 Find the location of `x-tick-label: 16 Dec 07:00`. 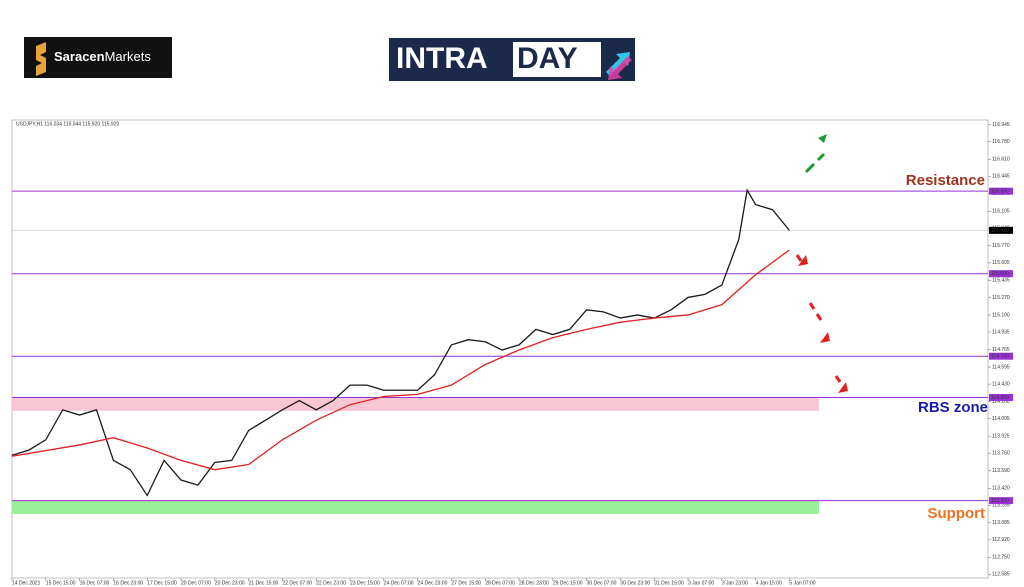

x-tick-label: 16 Dec 07:00 is located at coordinates (95, 583).